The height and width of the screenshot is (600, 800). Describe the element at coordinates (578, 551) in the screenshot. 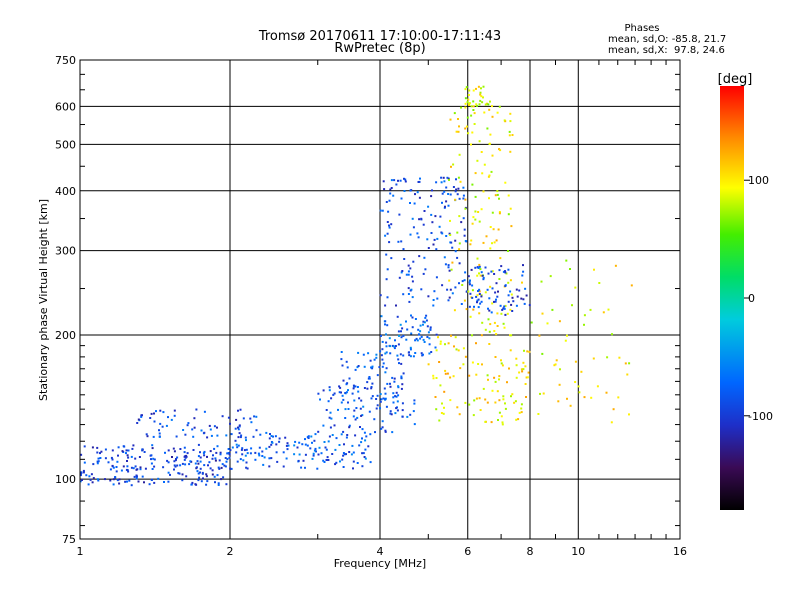

I see `x-tick-label: 10` at that location.